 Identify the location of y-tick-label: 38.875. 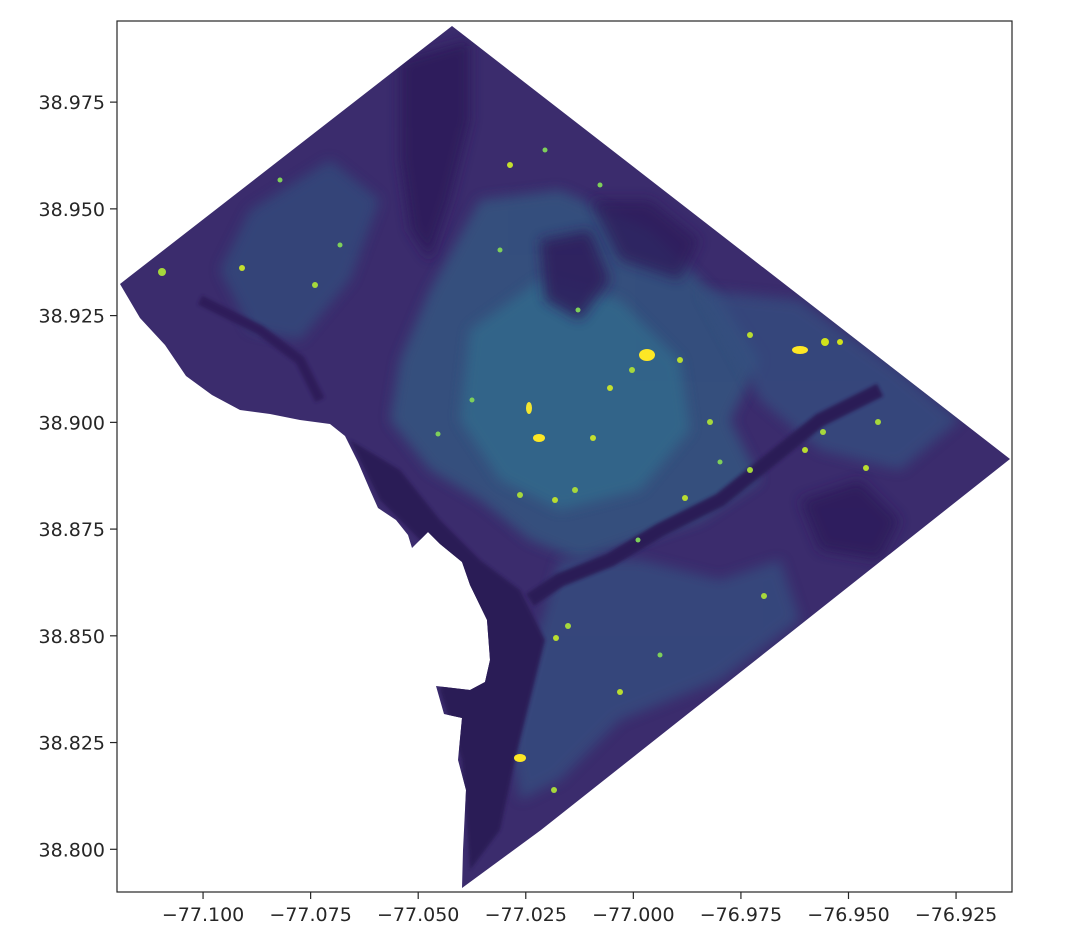
(72, 530).